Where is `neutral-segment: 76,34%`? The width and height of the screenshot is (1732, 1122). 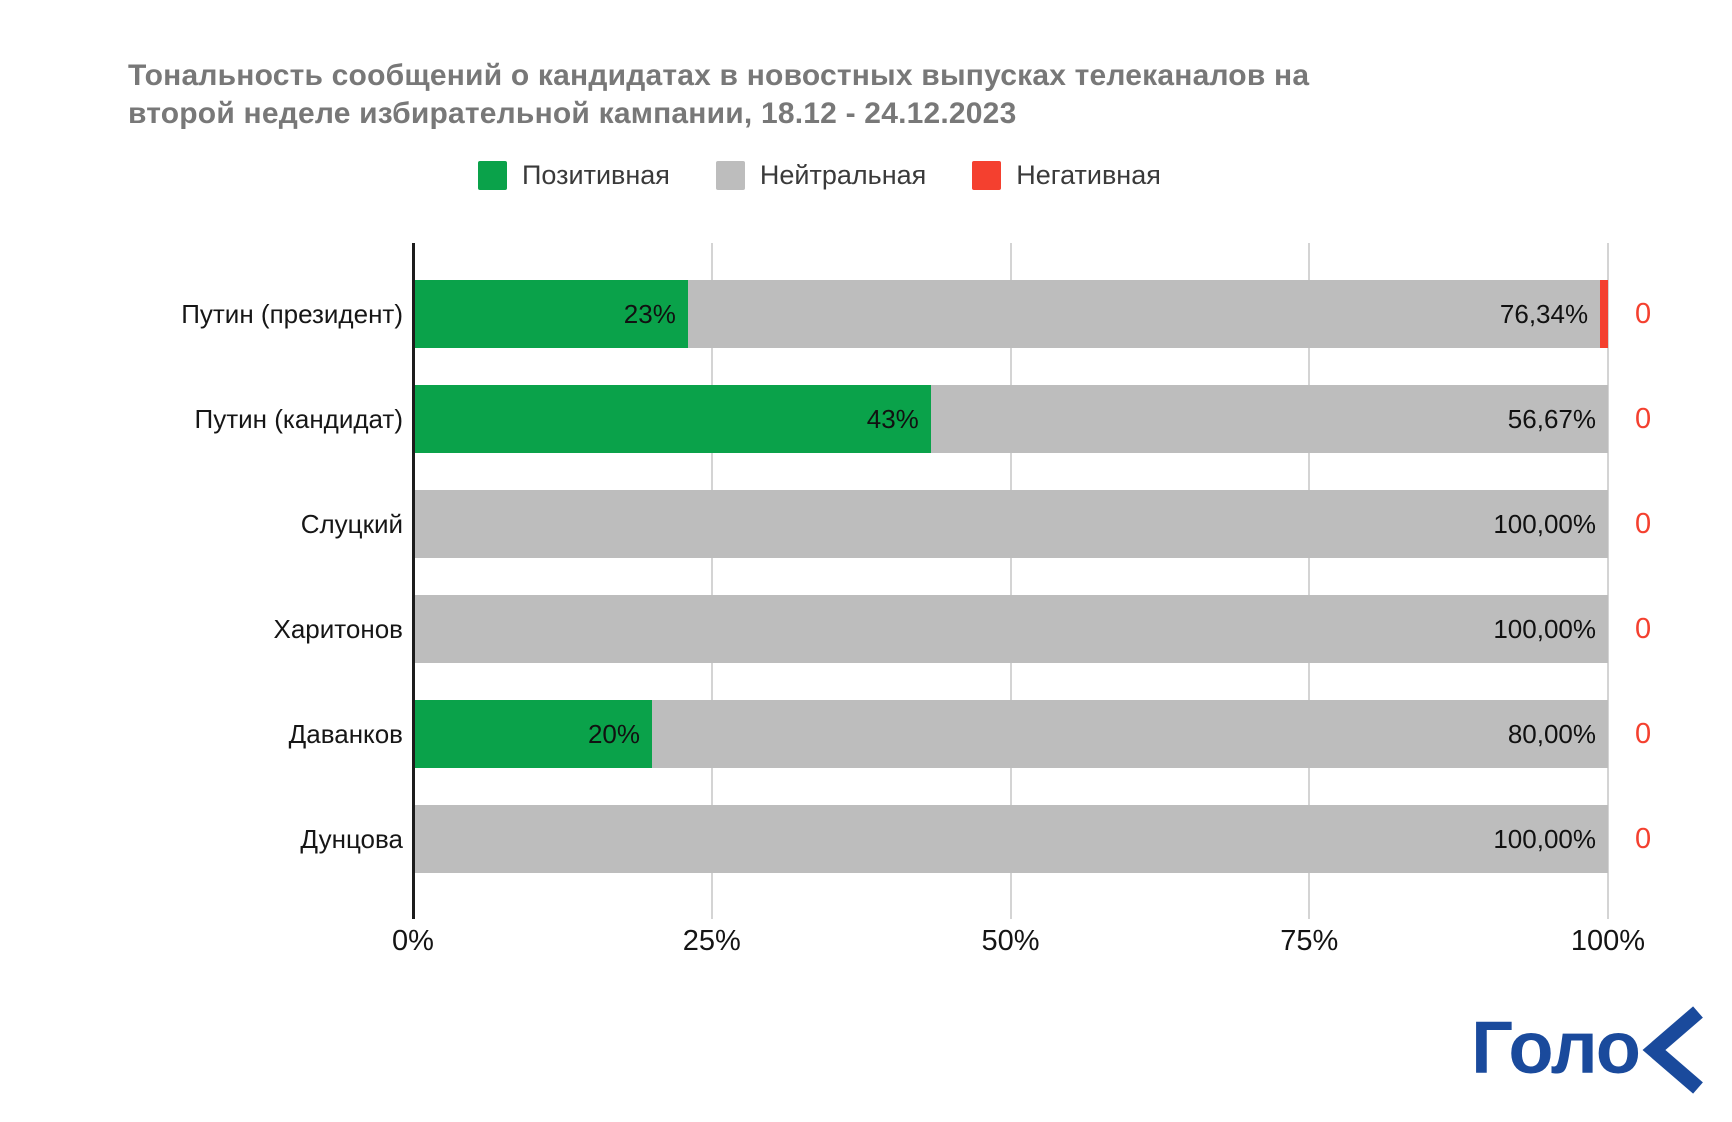 neutral-segment: 76,34% is located at coordinates (1144, 314).